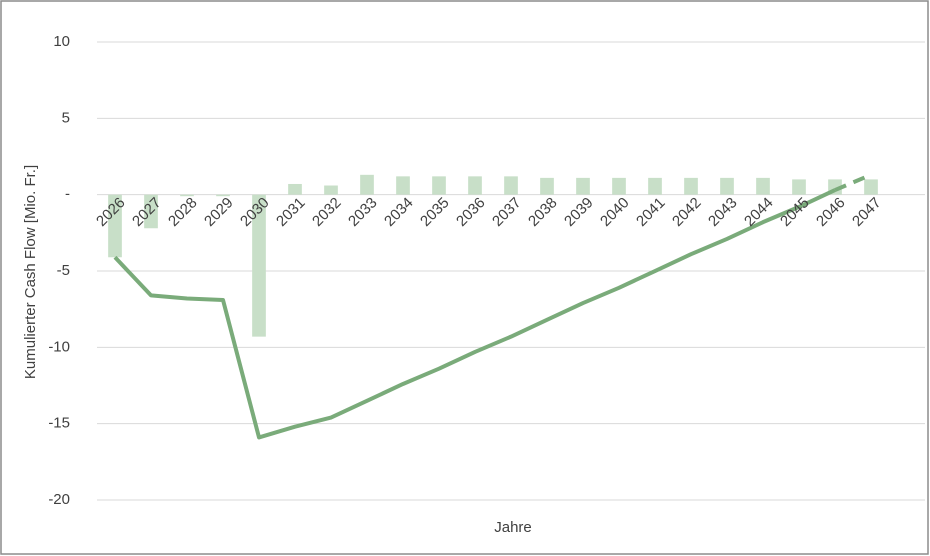  What do you see at coordinates (30, 272) in the screenshot?
I see `y-axis-label: Kumulierter Cash Flow [Mio. Fr.]` at bounding box center [30, 272].